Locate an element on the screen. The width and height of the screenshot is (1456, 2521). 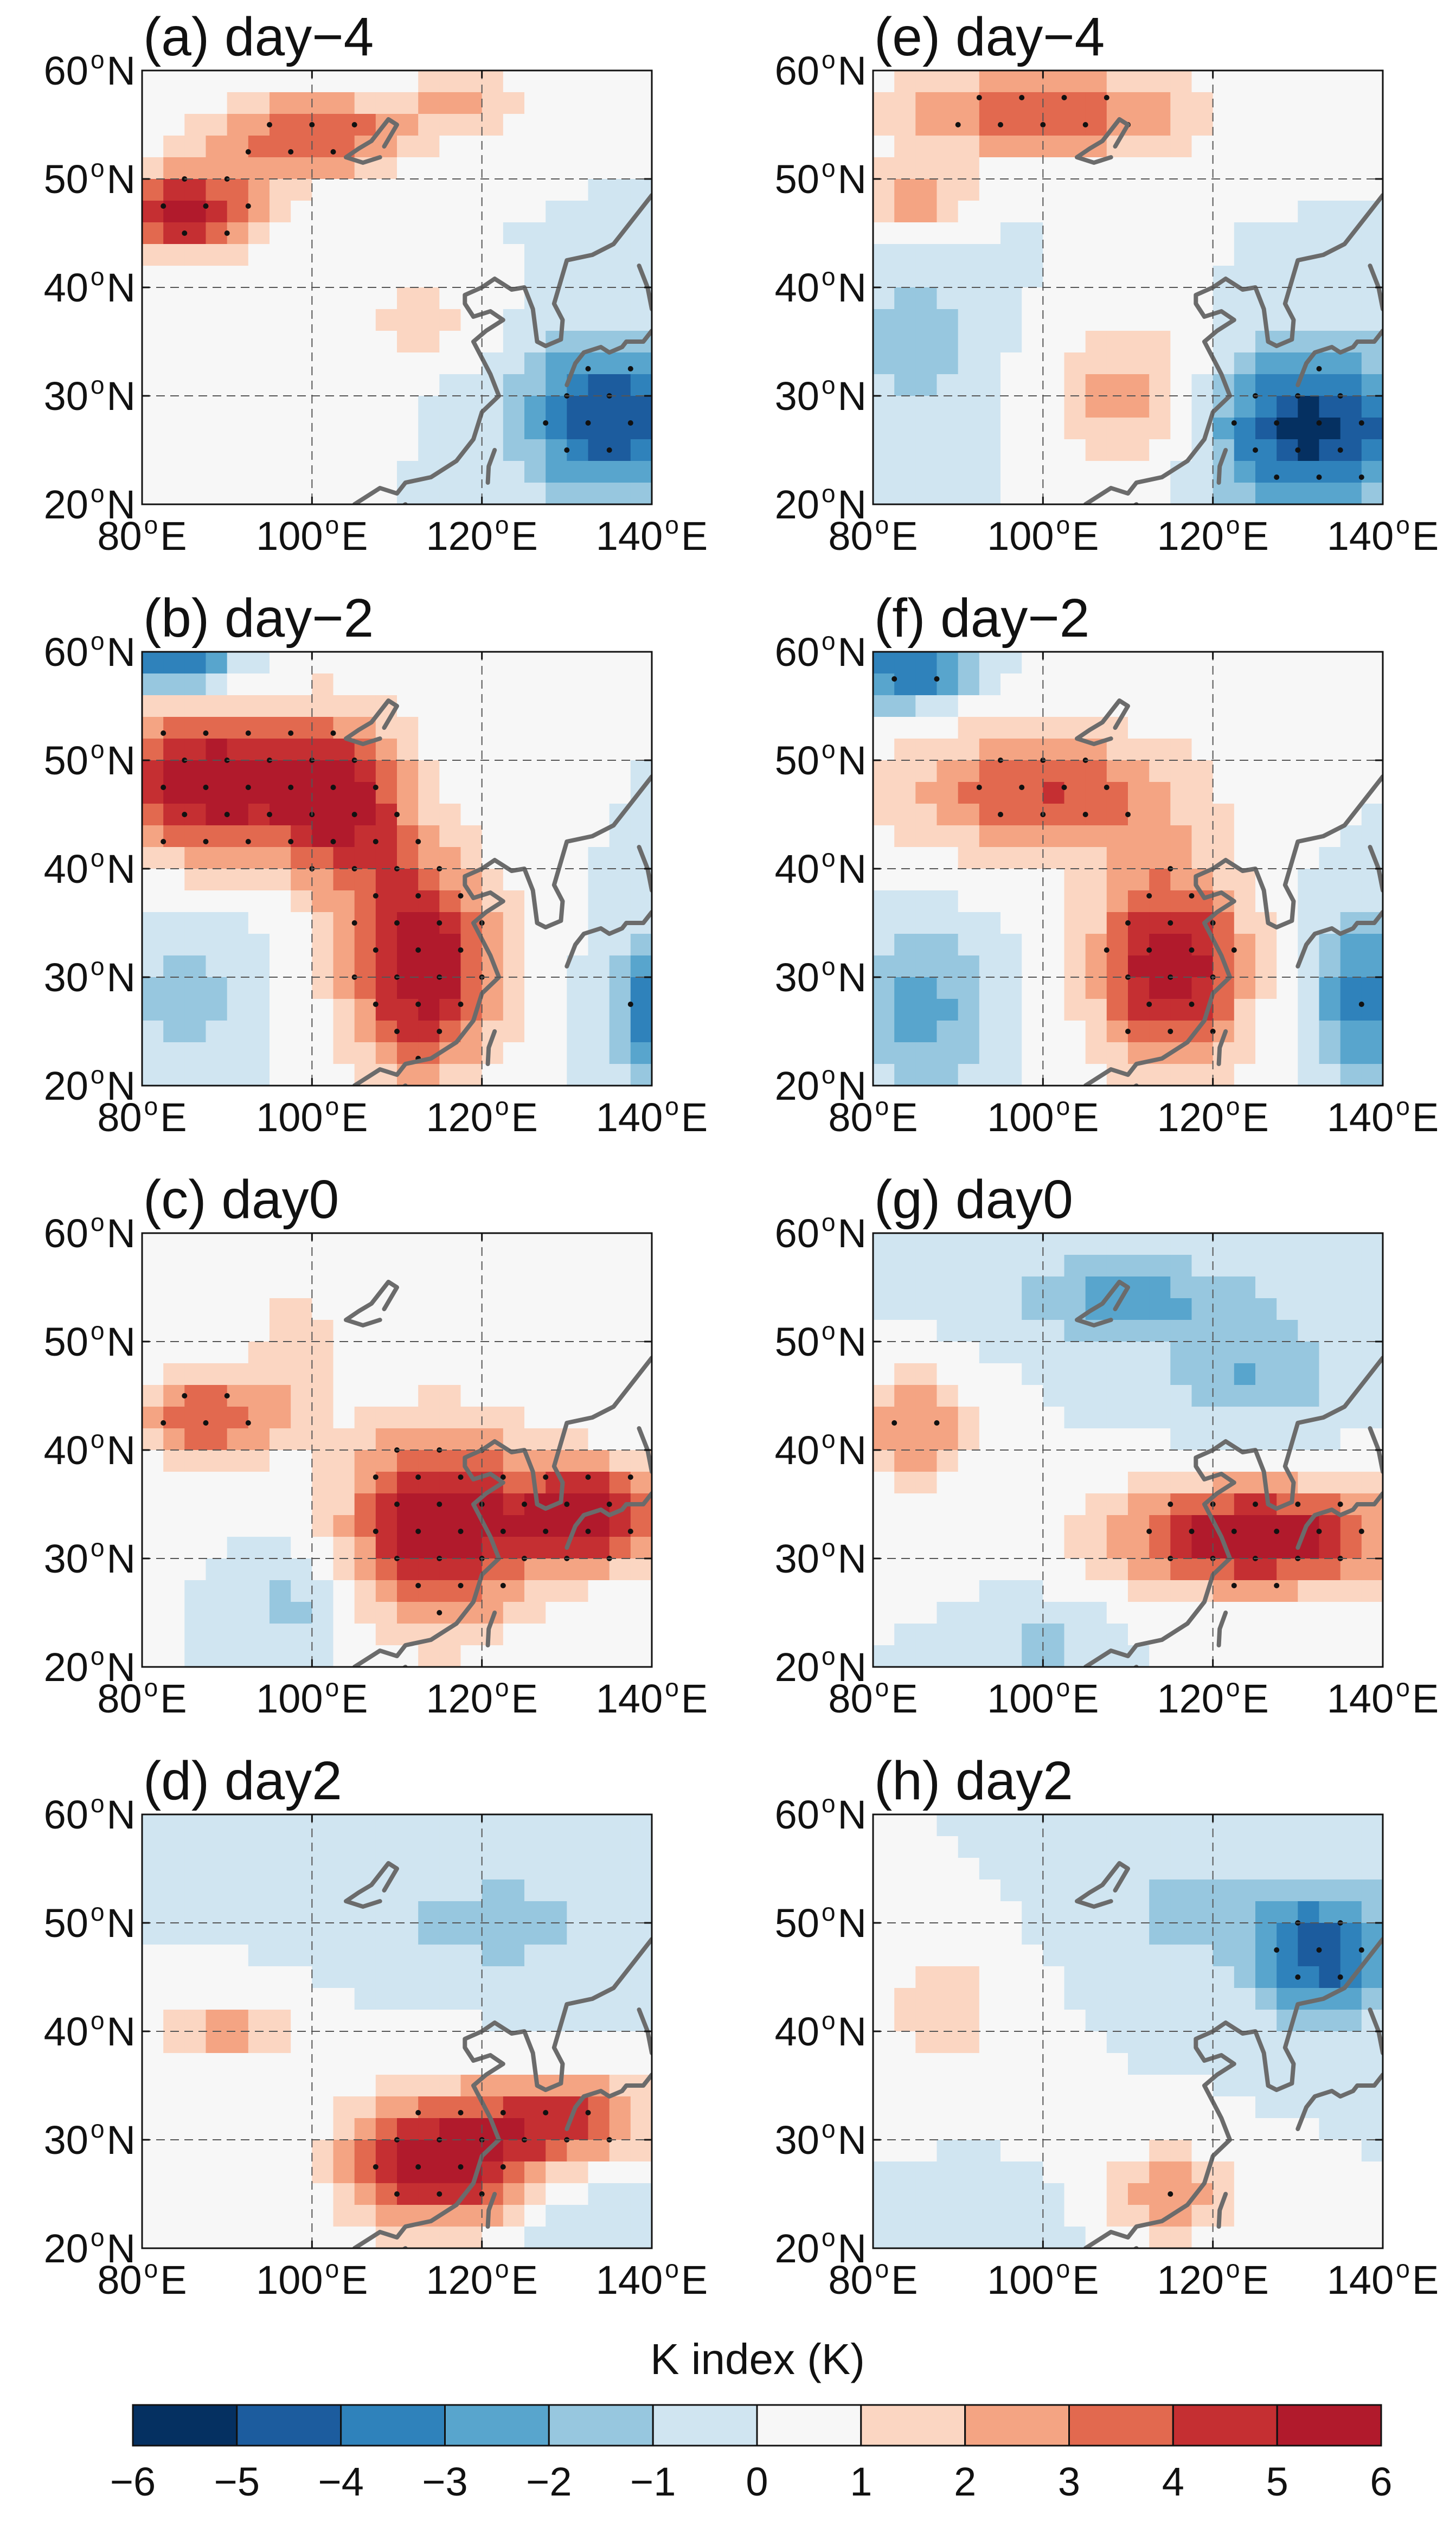
significance-dot is located at coordinates (1340, 450).